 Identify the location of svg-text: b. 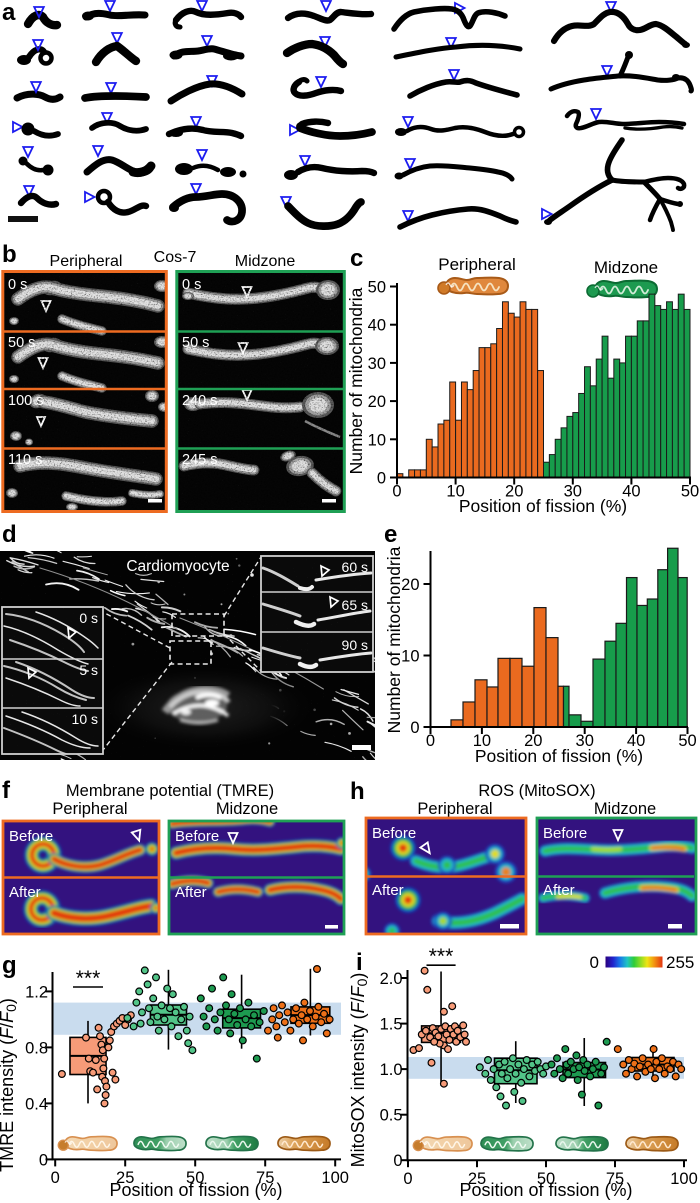
(9, 254).